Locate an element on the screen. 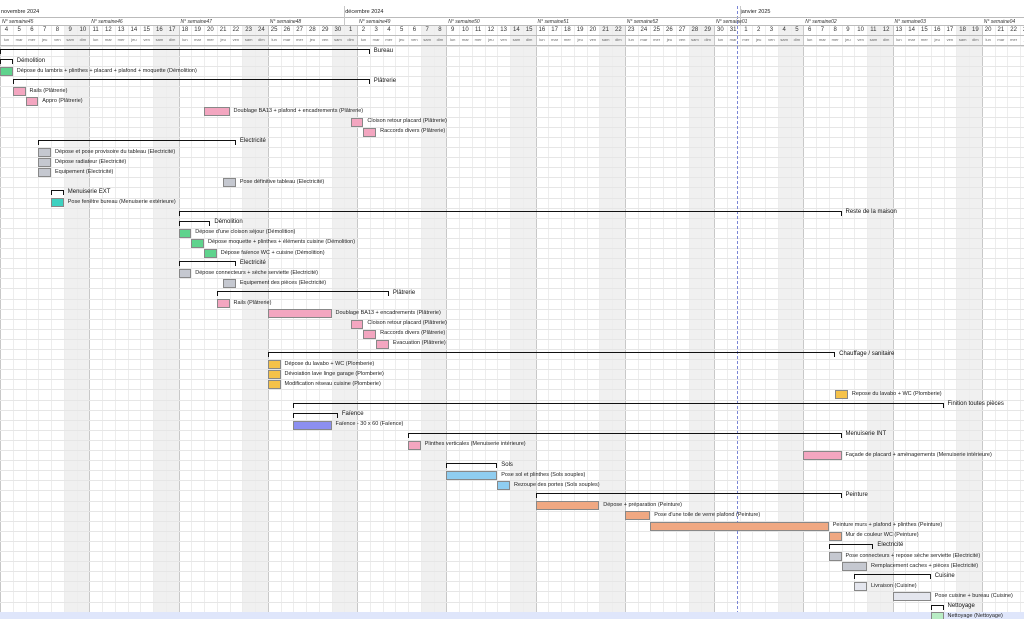 This screenshot has width=1024, height=619. day-number: 2 is located at coordinates (363, 30).